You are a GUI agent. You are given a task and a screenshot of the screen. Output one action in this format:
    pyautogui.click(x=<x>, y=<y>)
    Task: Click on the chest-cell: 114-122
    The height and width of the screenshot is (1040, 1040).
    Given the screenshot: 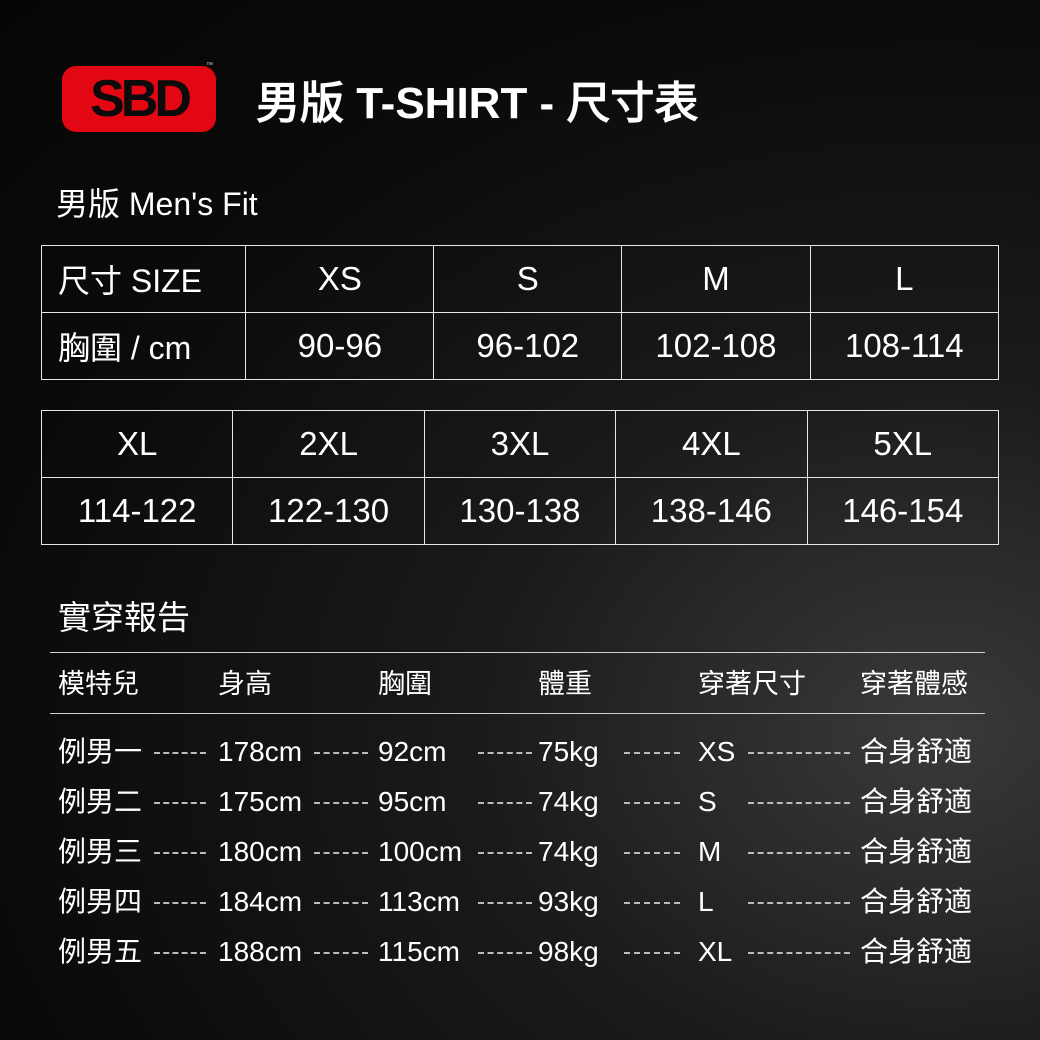 What is the action you would take?
    pyautogui.click(x=137, y=511)
    